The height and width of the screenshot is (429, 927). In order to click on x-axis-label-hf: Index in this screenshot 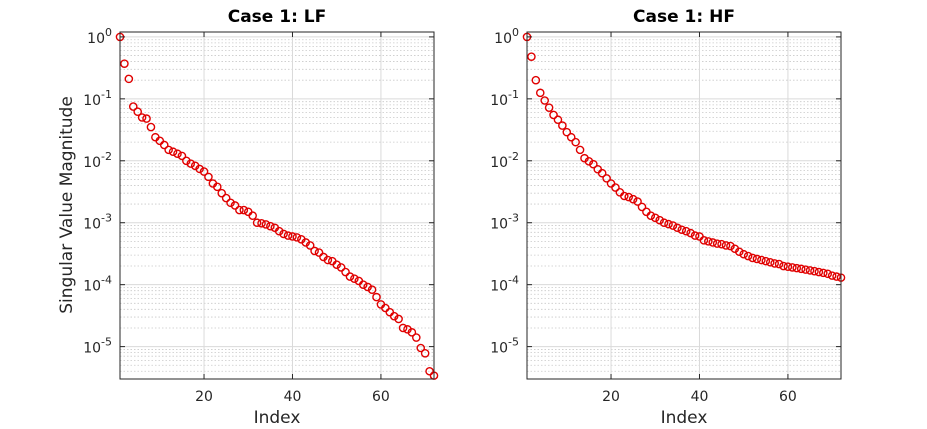, I will do `click(684, 418)`.